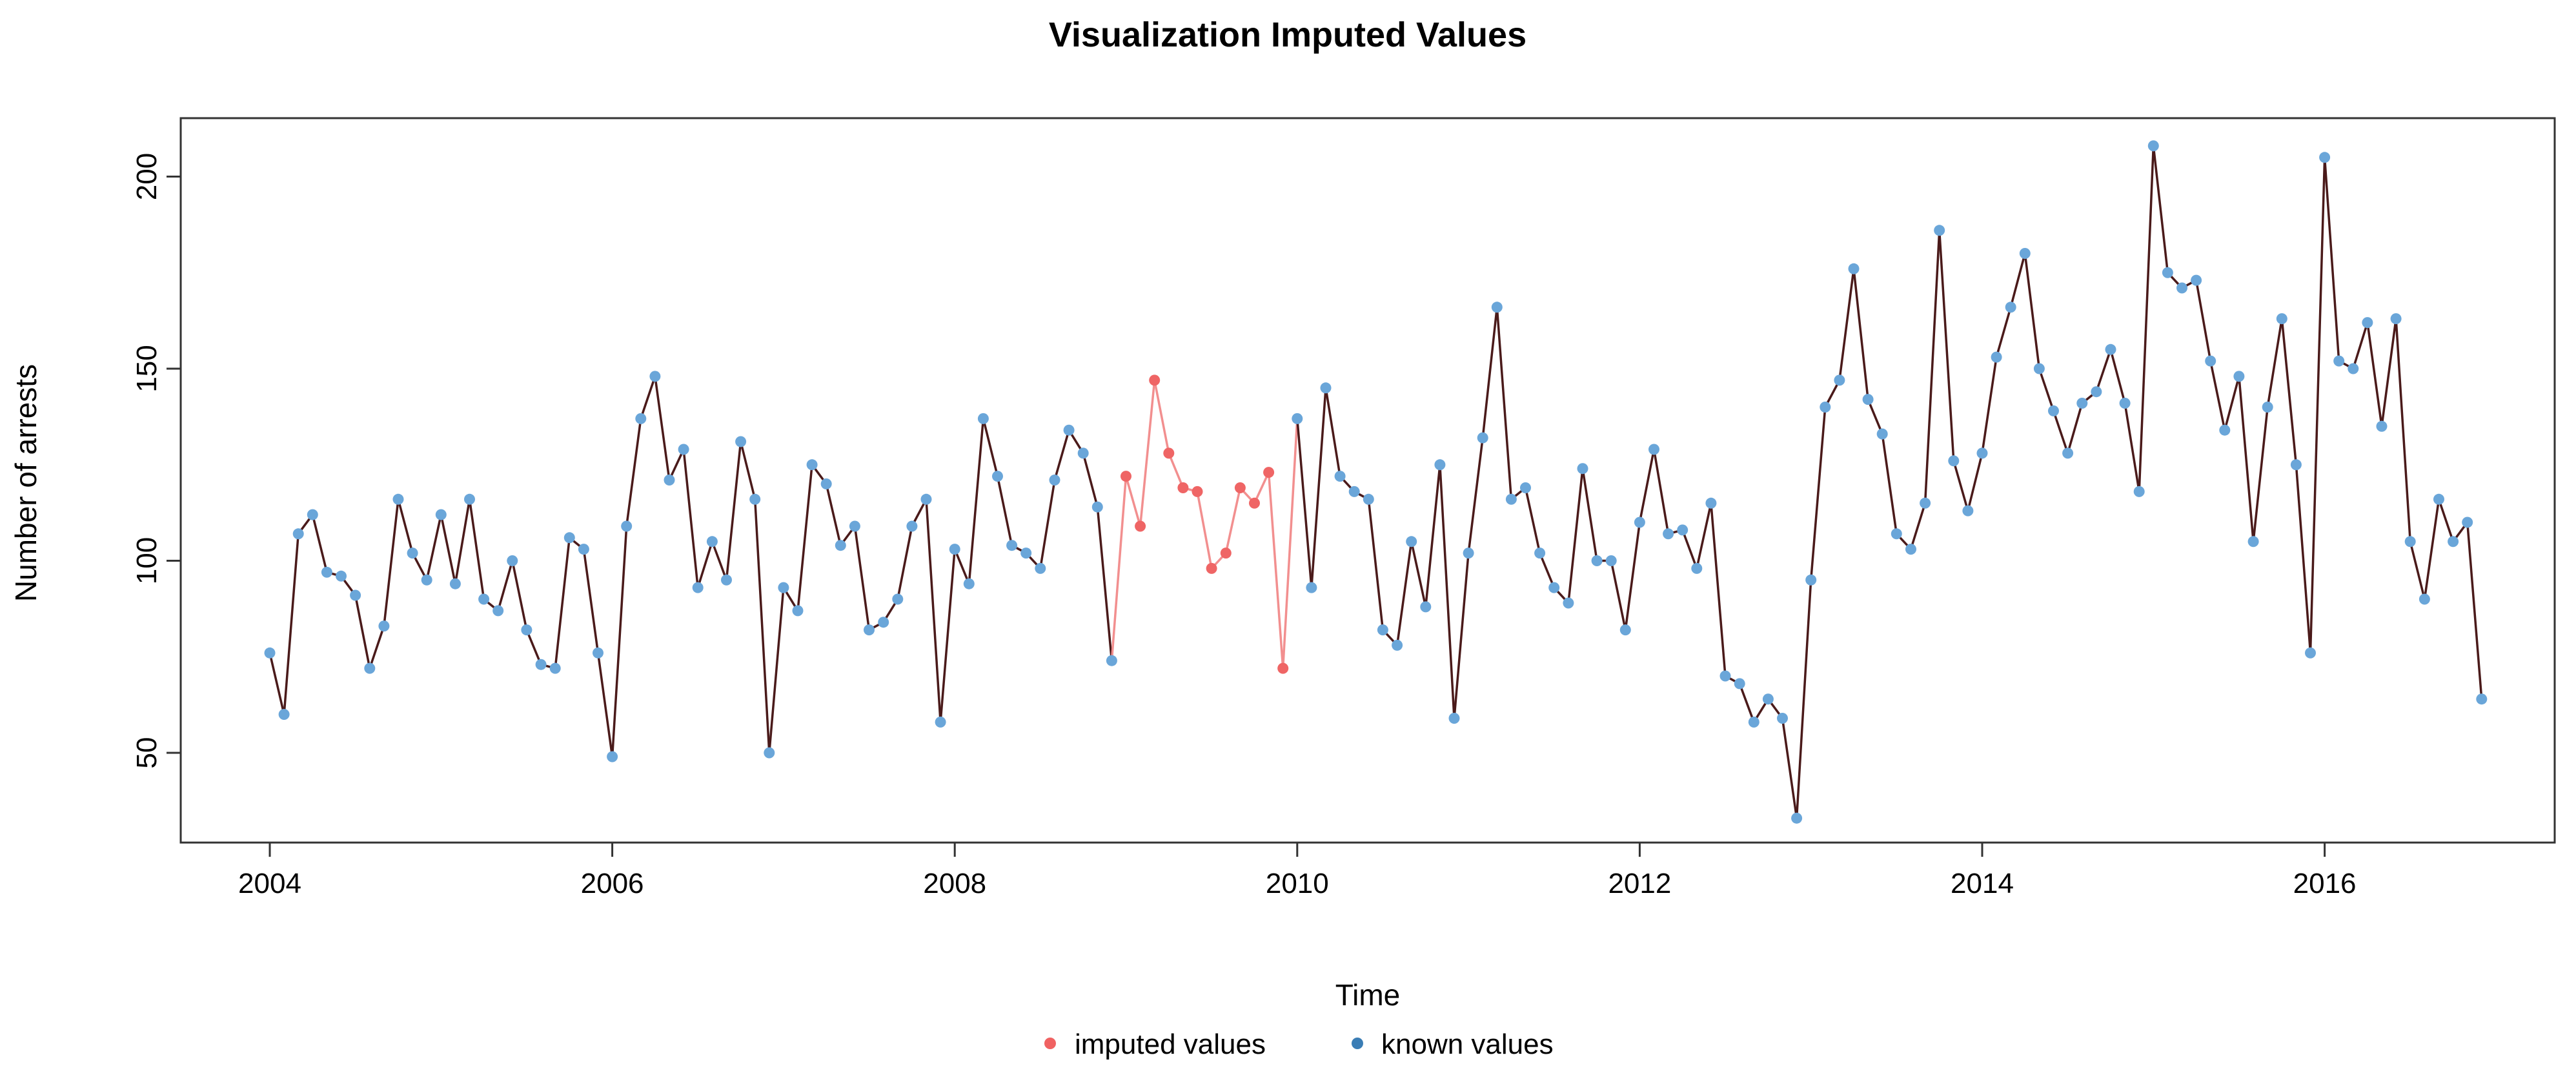  What do you see at coordinates (1357, 1043) in the screenshot?
I see `legend-known-marker` at bounding box center [1357, 1043].